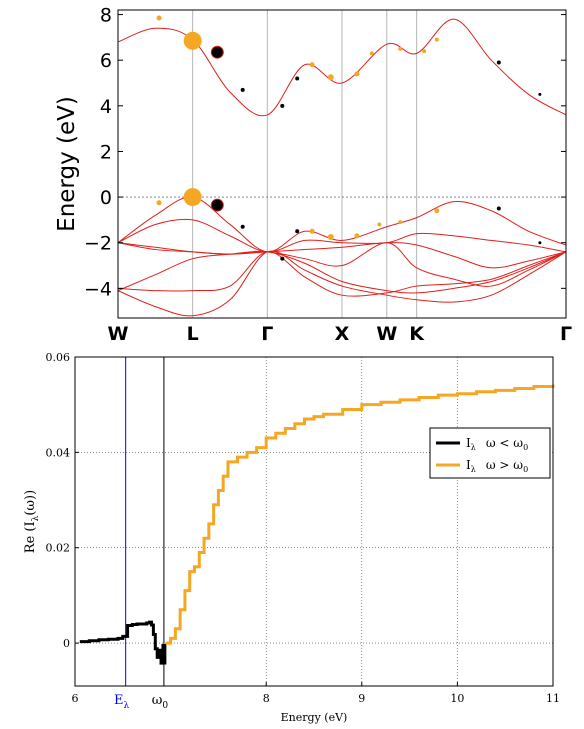  Describe the element at coordinates (457, 698) in the screenshot. I see `x-tick-label: 10` at that location.